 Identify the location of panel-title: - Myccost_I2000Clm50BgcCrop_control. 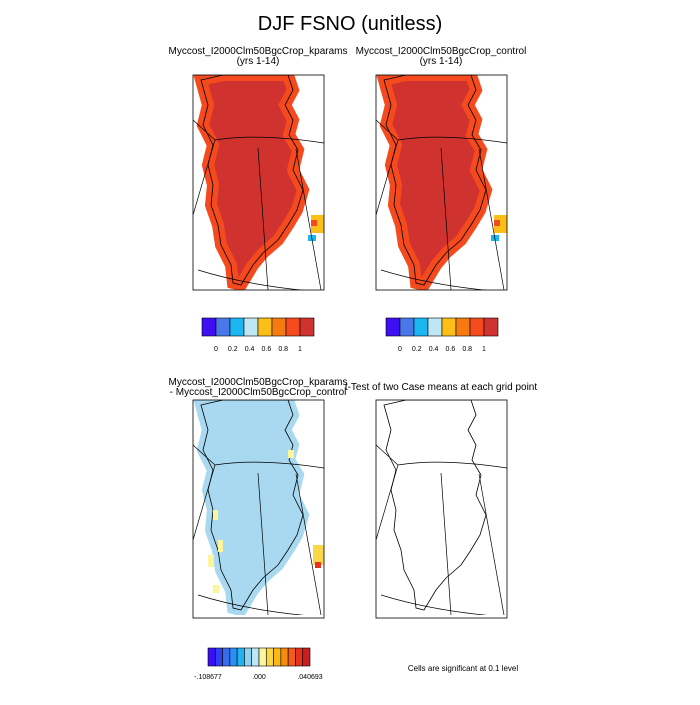
(258, 392).